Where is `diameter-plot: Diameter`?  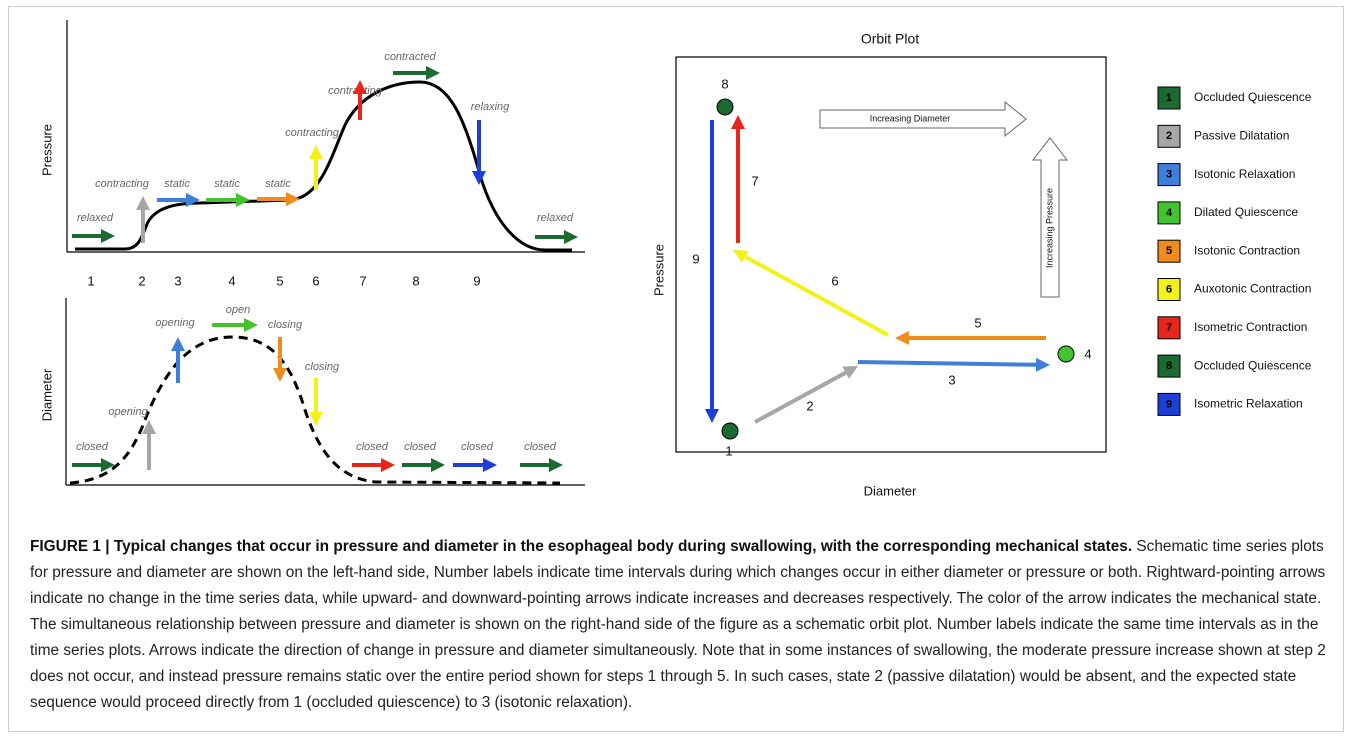 diameter-plot: Diameter is located at coordinates (312, 392).